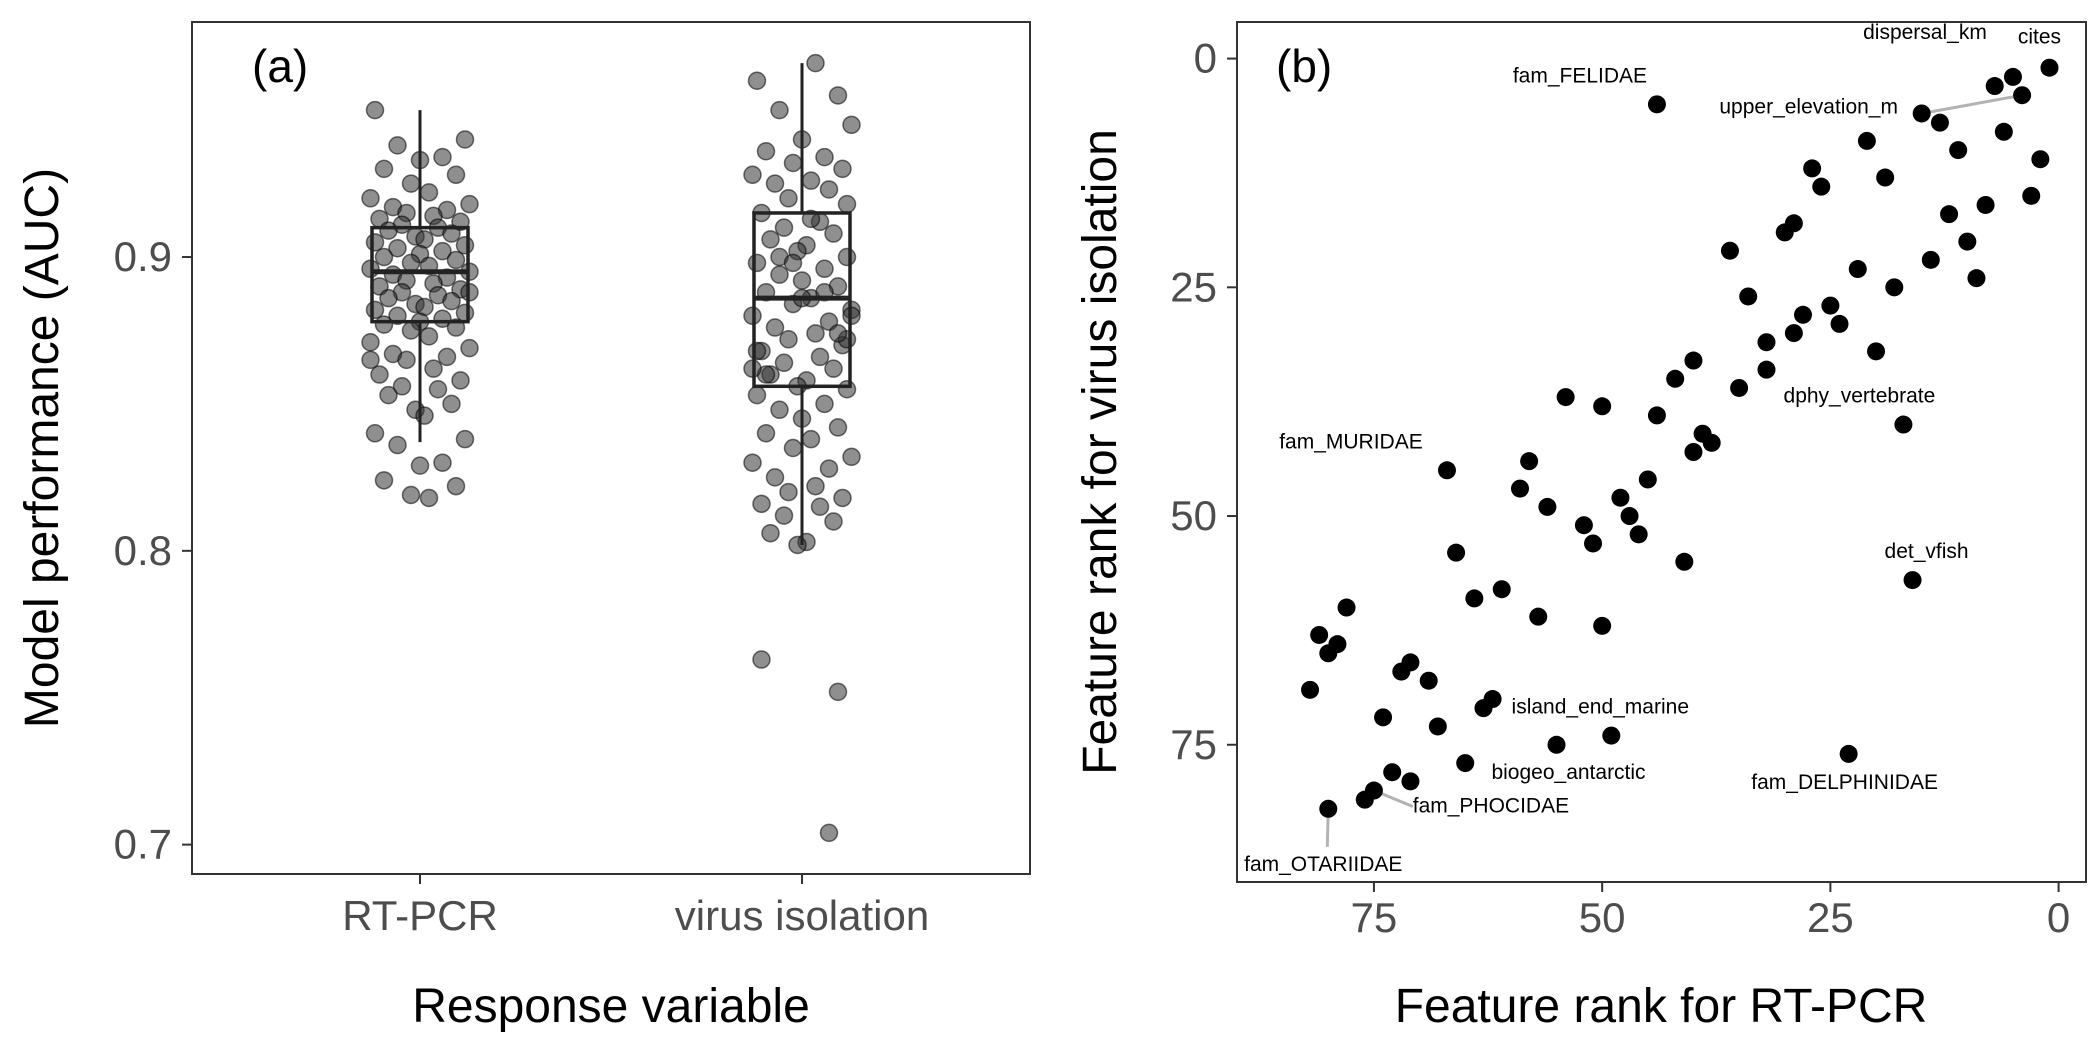 This screenshot has height=1050, width=2100. What do you see at coordinates (143, 550) in the screenshot?
I see `y-tick-label: 0.8` at bounding box center [143, 550].